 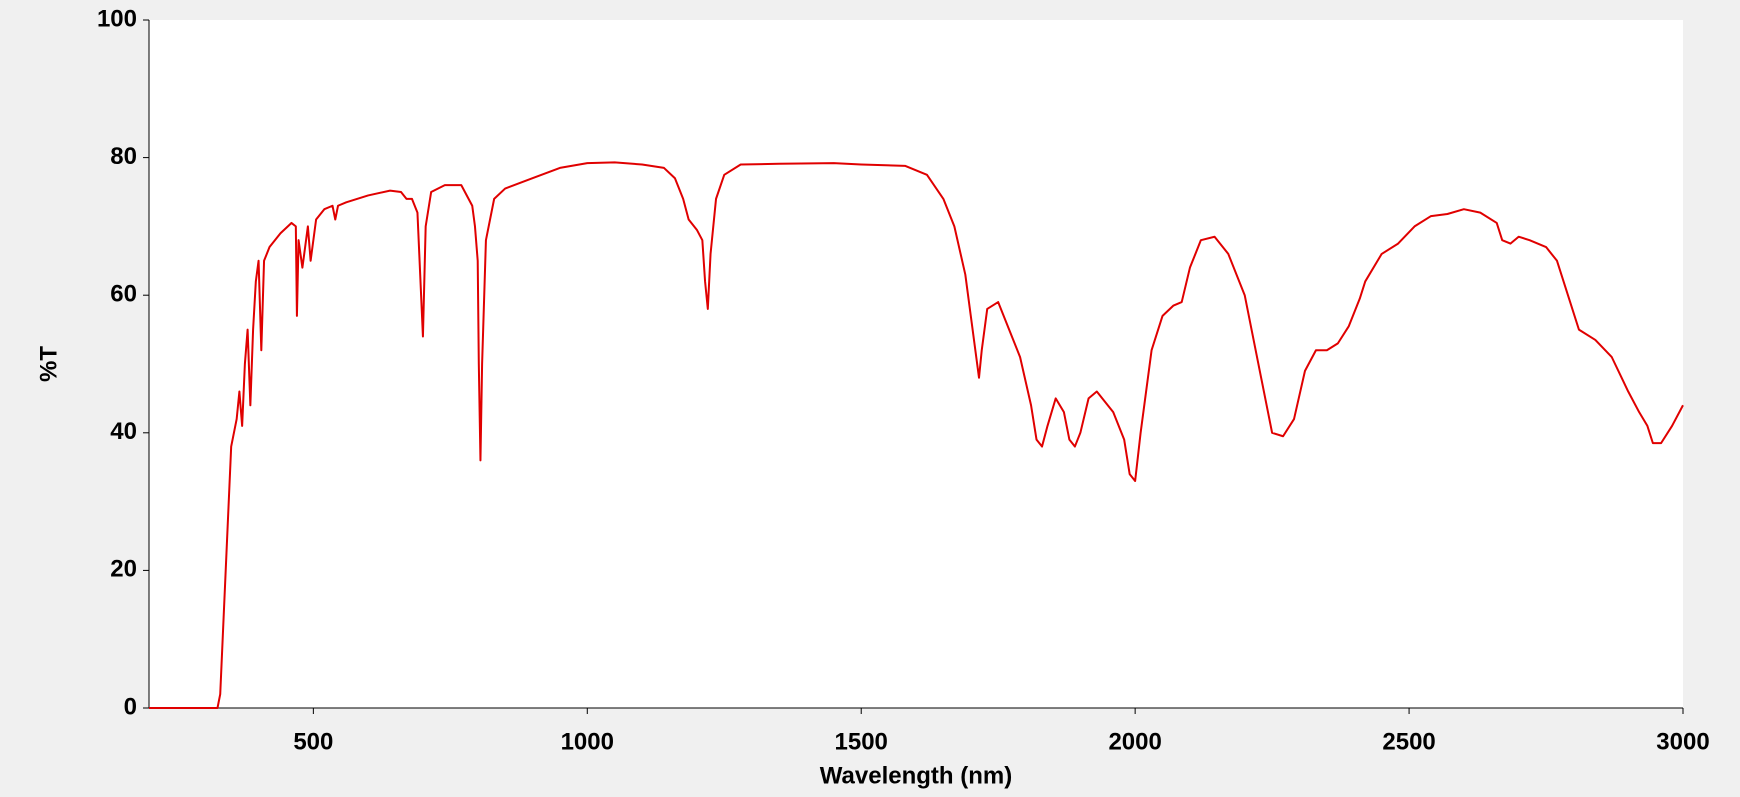 What do you see at coordinates (1408, 741) in the screenshot?
I see `x-tick-label: 2500` at bounding box center [1408, 741].